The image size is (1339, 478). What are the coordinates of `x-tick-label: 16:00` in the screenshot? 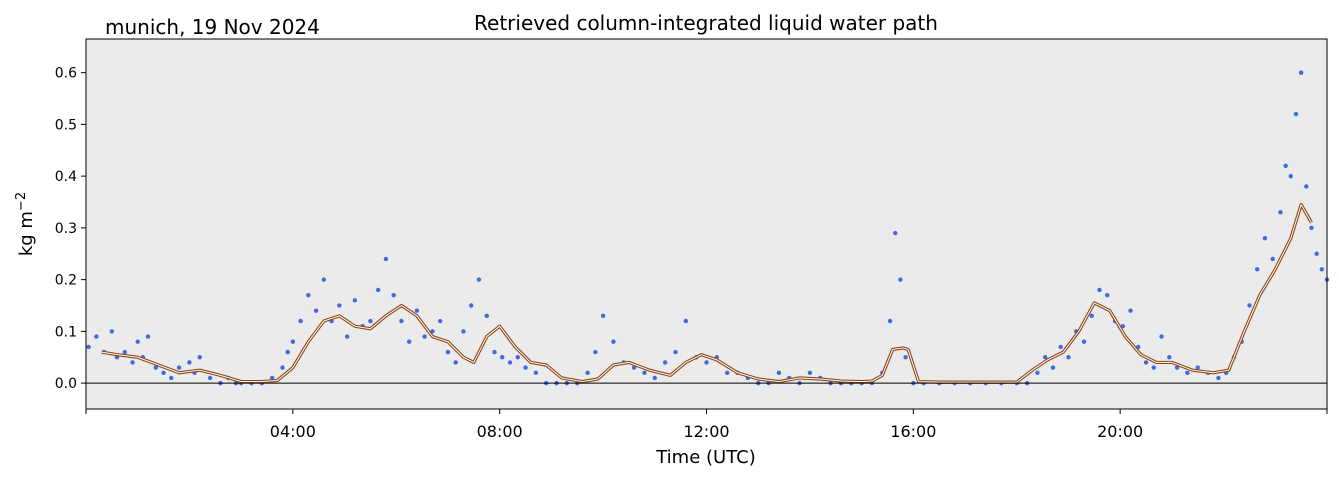 It's located at (913, 431).